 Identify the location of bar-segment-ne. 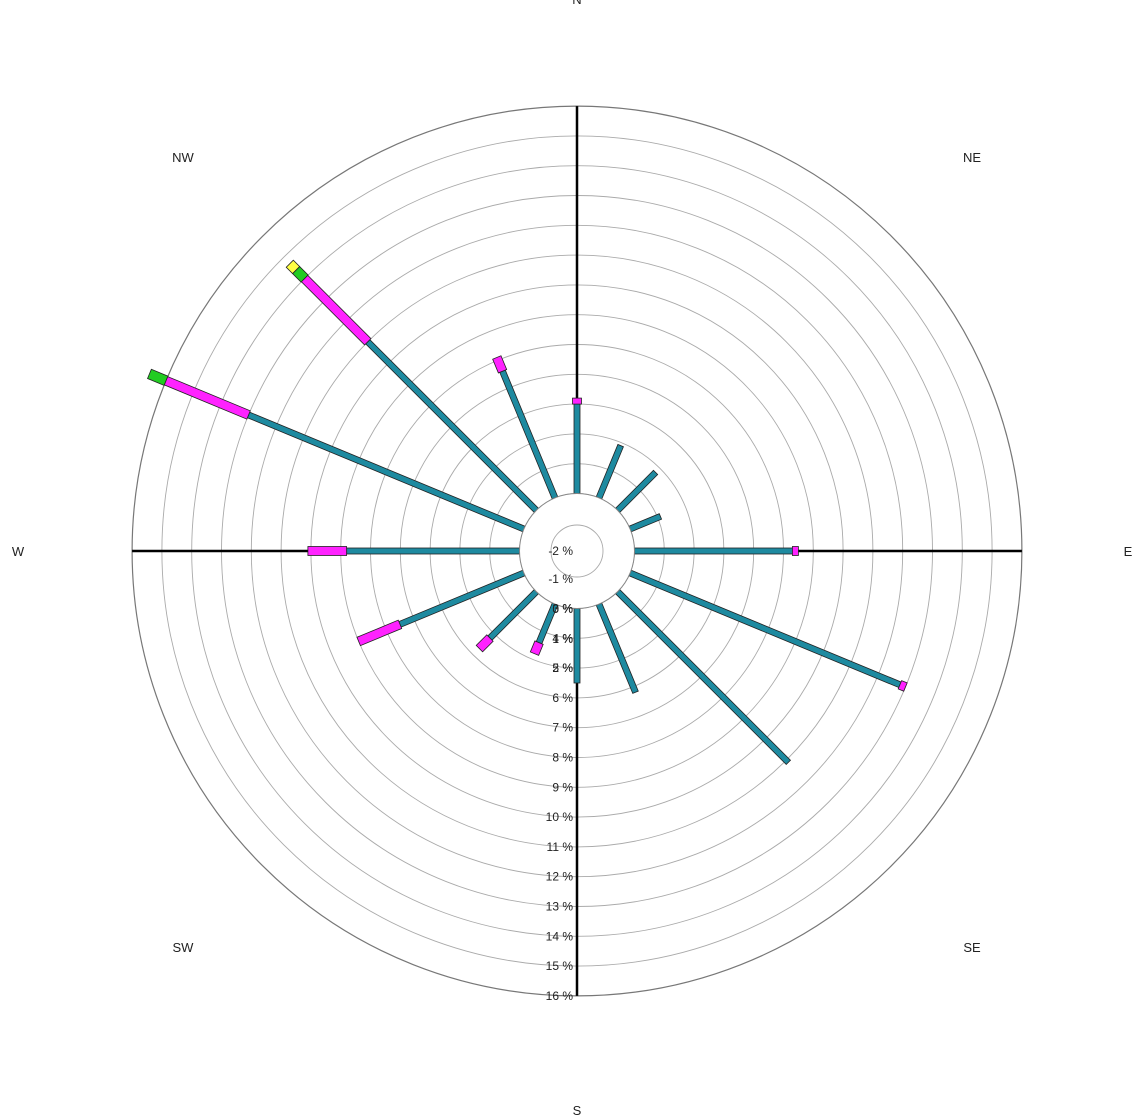
(636, 491).